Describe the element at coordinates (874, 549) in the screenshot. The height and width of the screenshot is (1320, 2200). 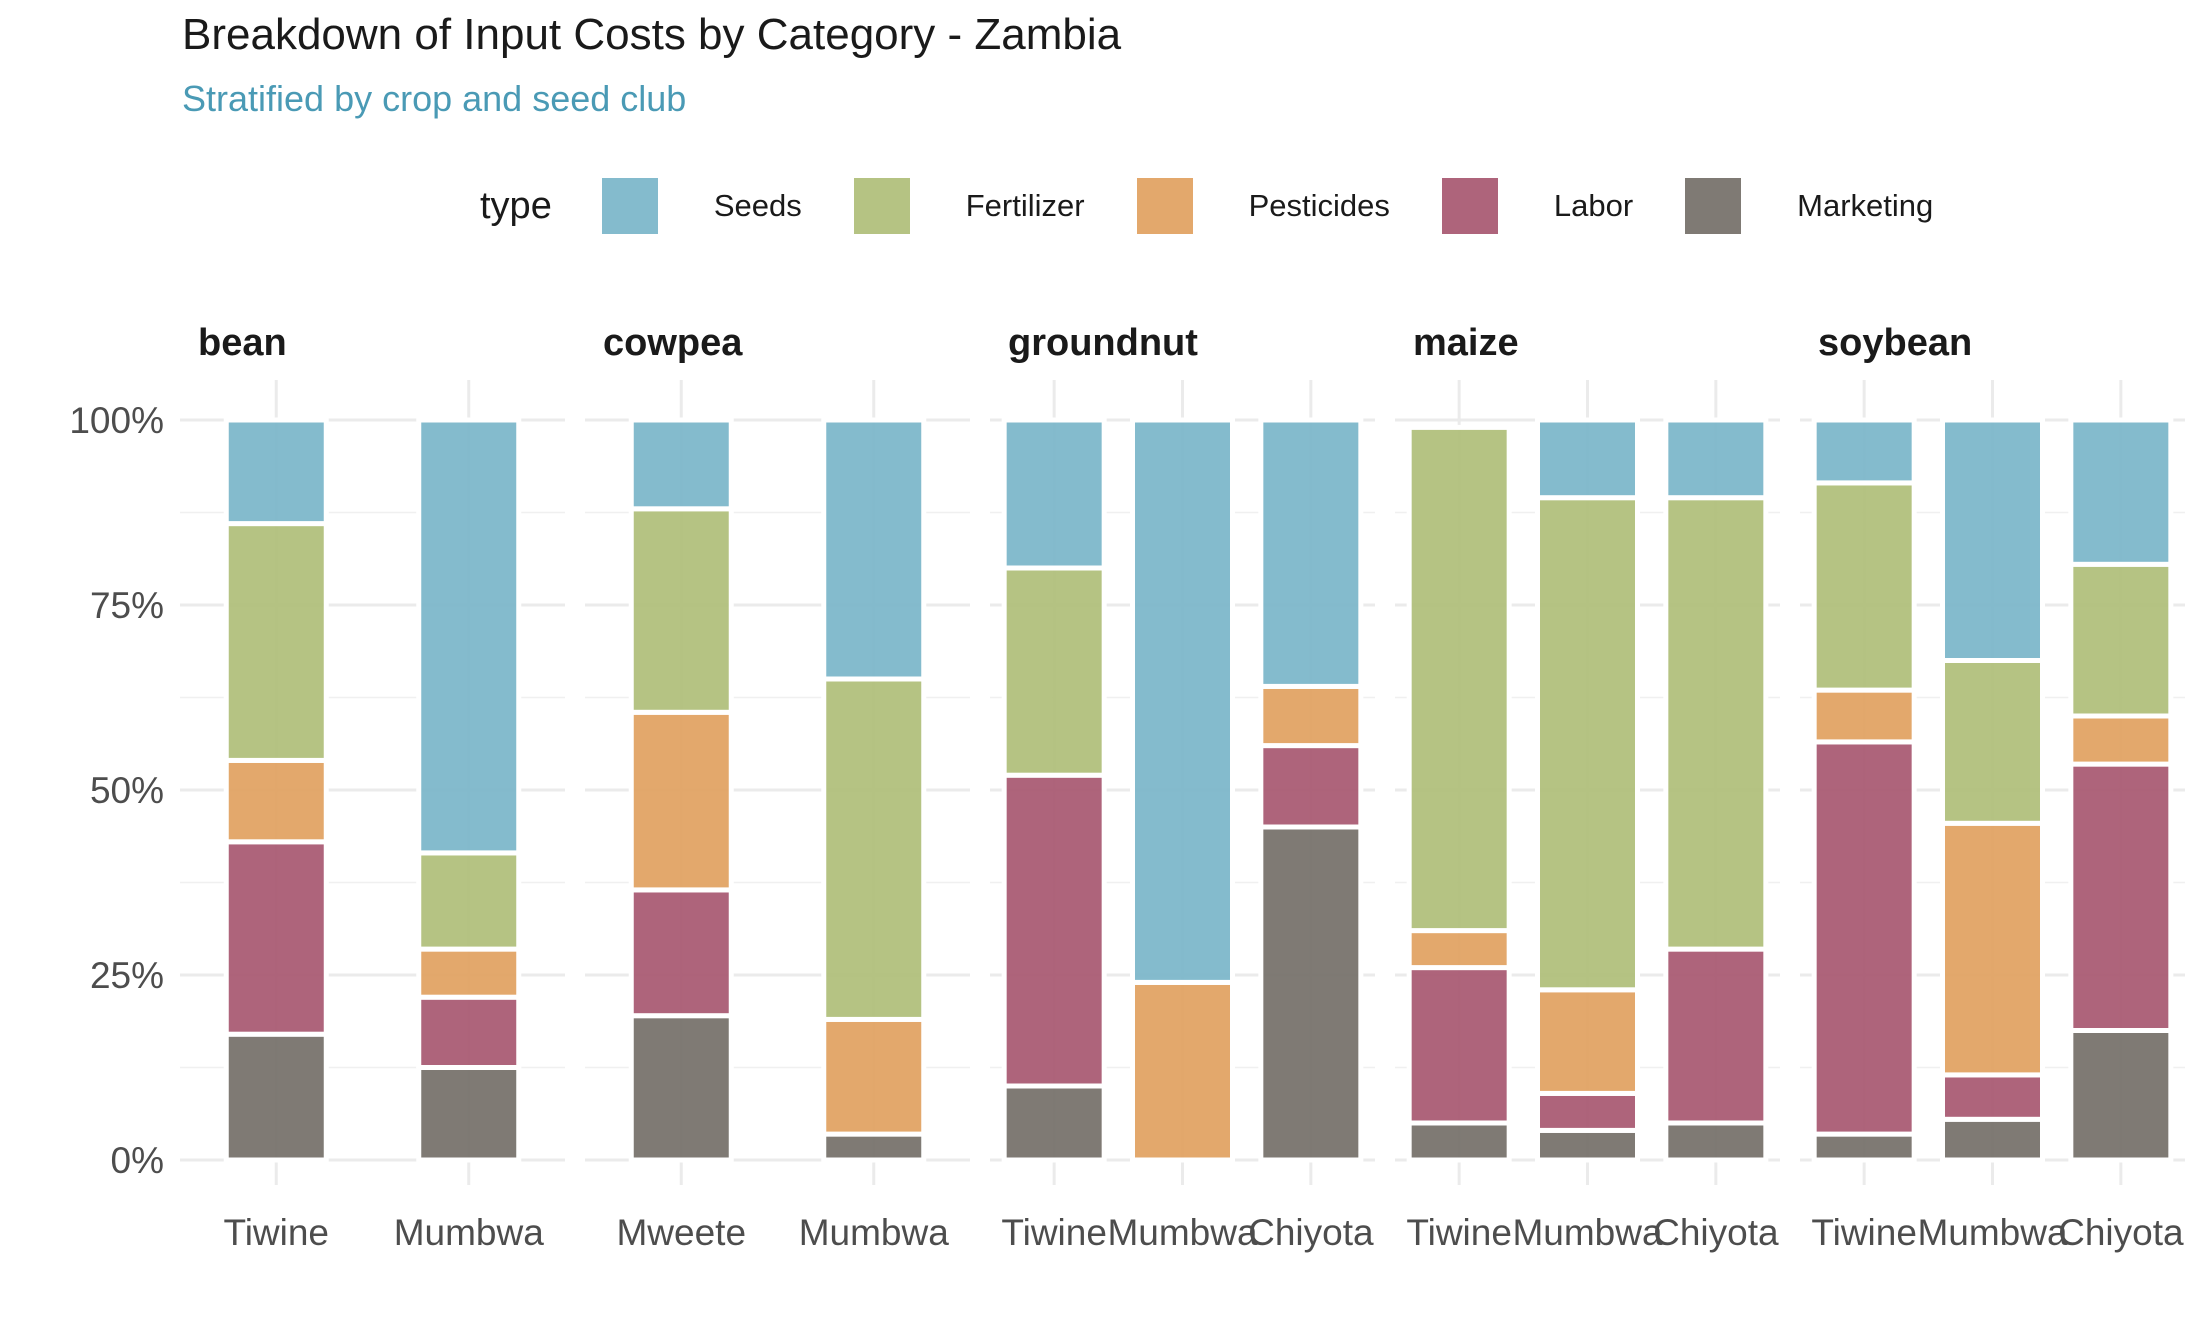
I see `bar-segment-cowpea-mumbwa-seeds` at that location.